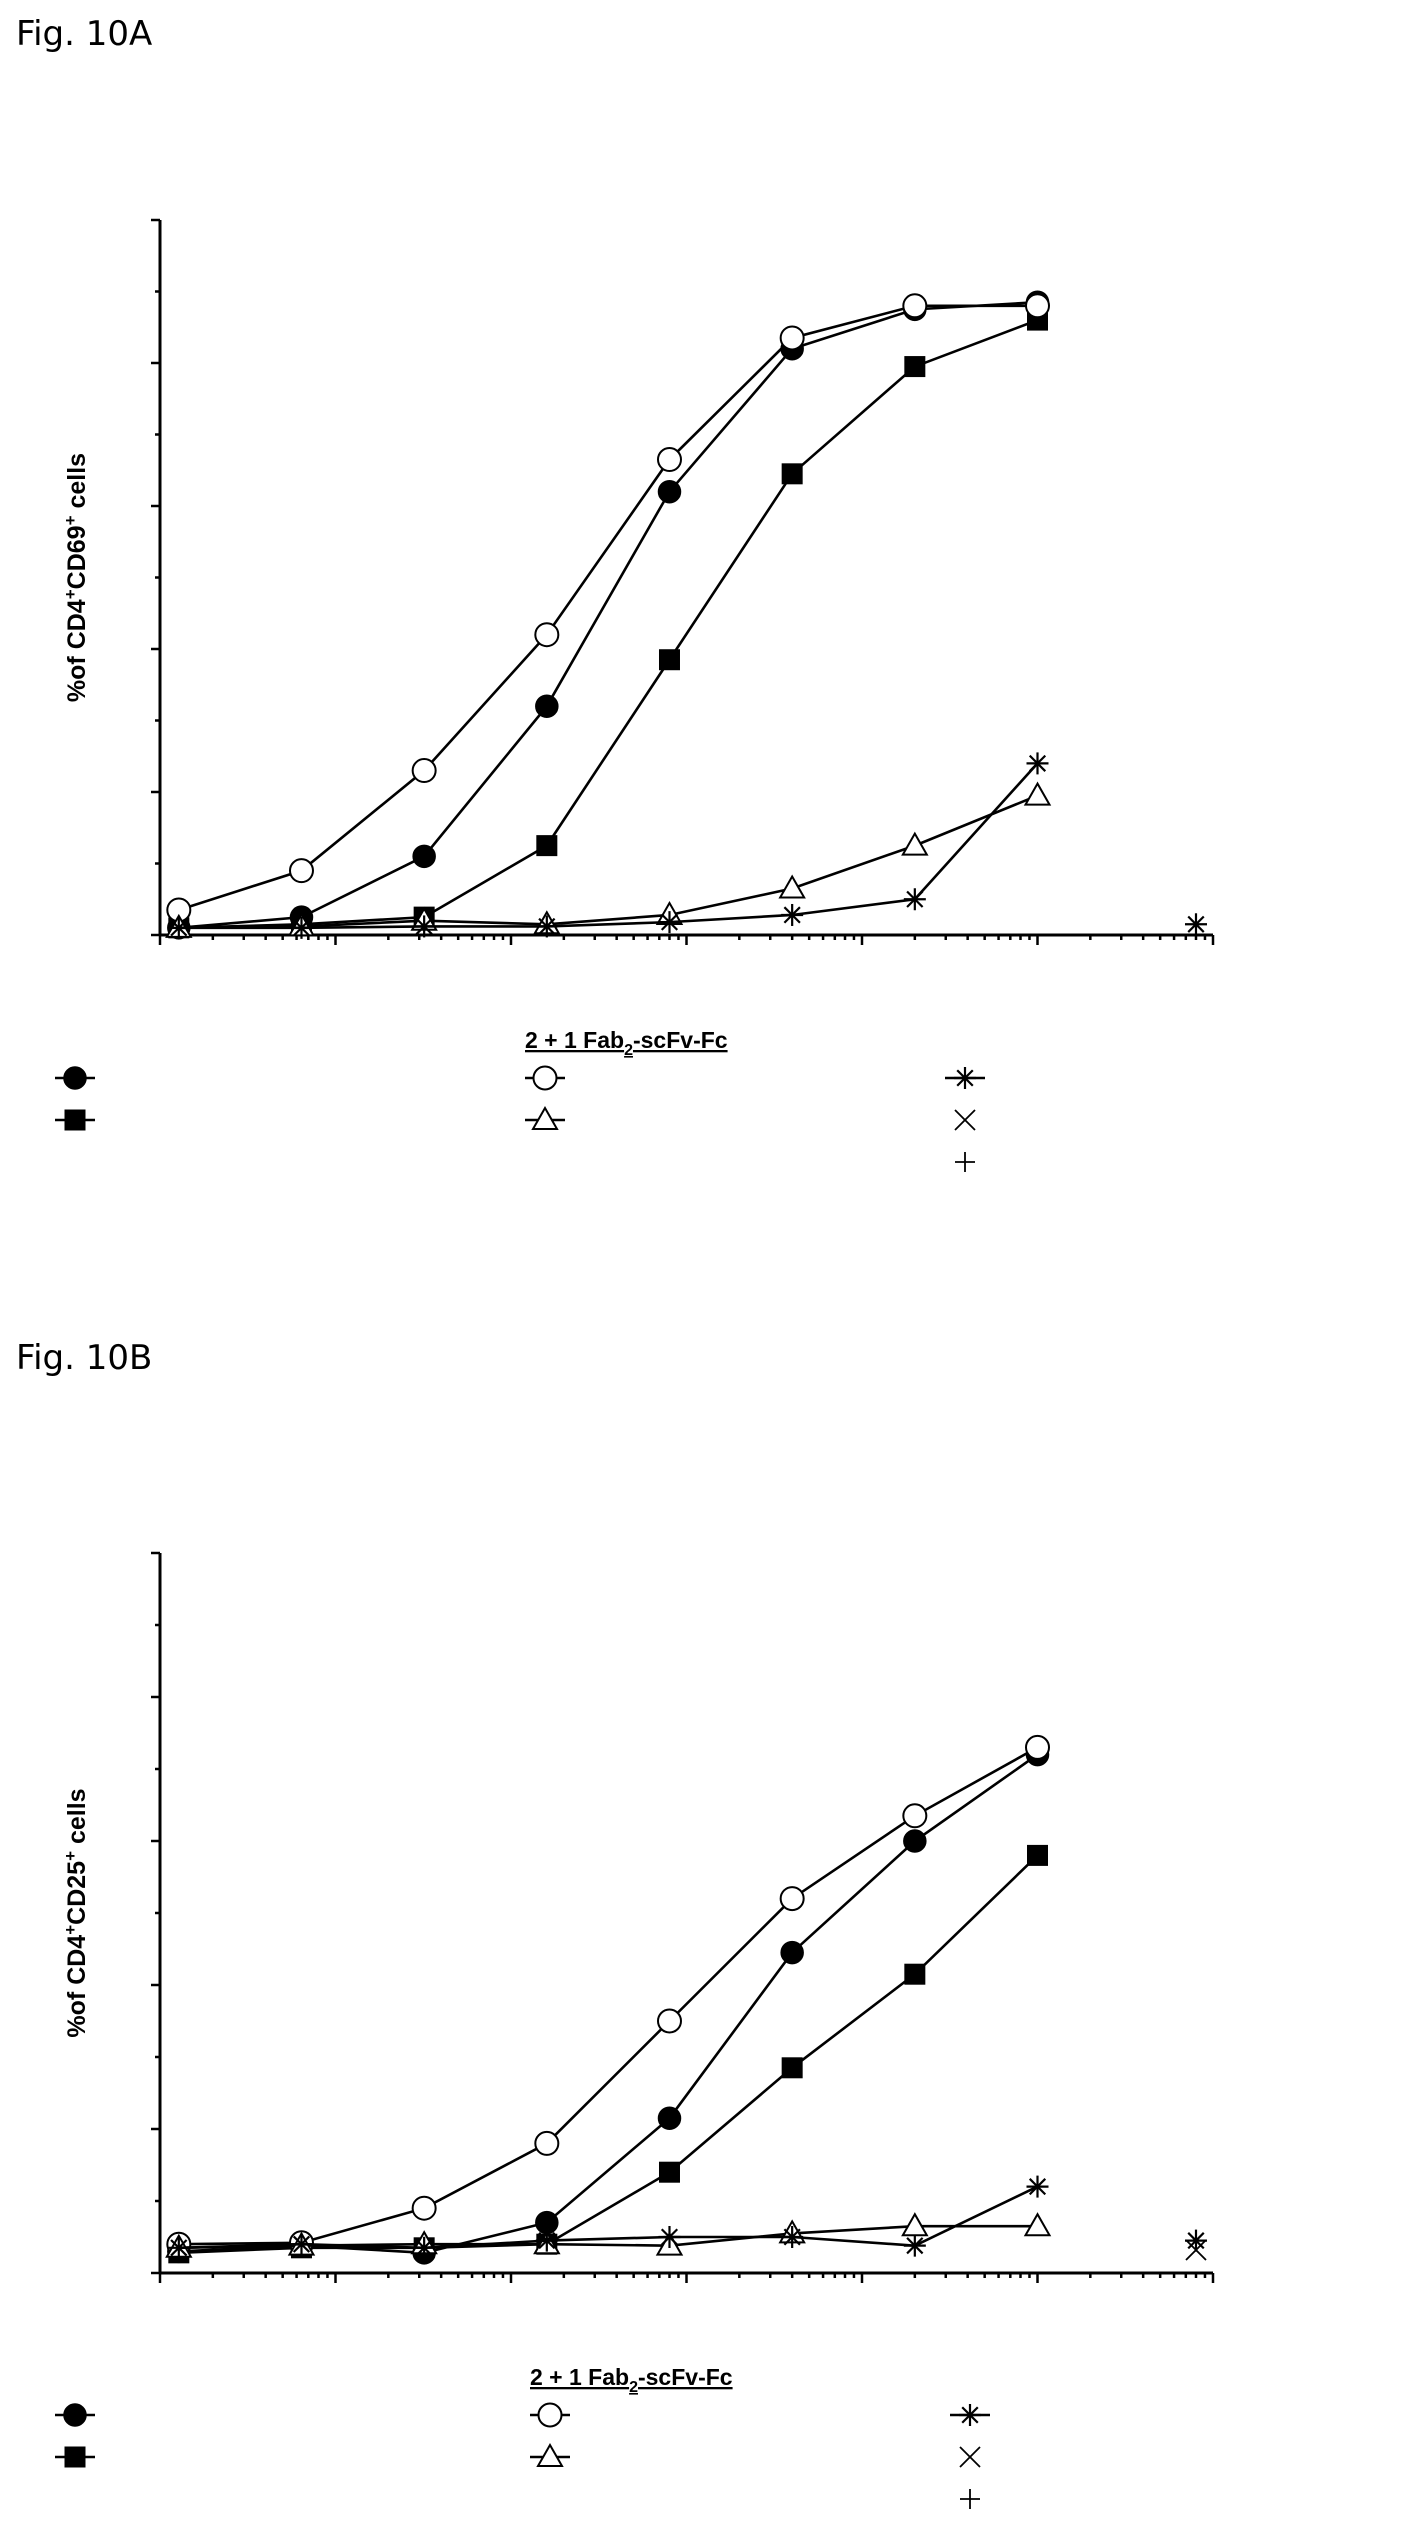  I want to click on series-filled-square, so click(608, 2054).